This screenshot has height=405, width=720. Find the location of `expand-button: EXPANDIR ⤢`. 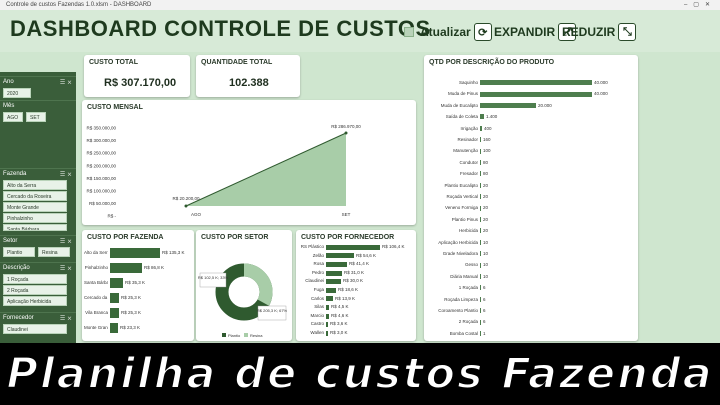

expand-button: EXPANDIR ⤢ is located at coordinates (535, 32).